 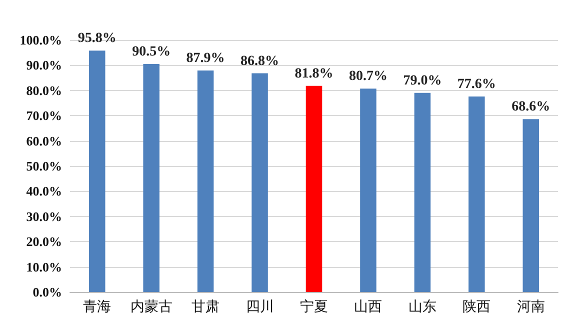 What do you see at coordinates (260, 61) in the screenshot?
I see `data-label: 86.8%` at bounding box center [260, 61].